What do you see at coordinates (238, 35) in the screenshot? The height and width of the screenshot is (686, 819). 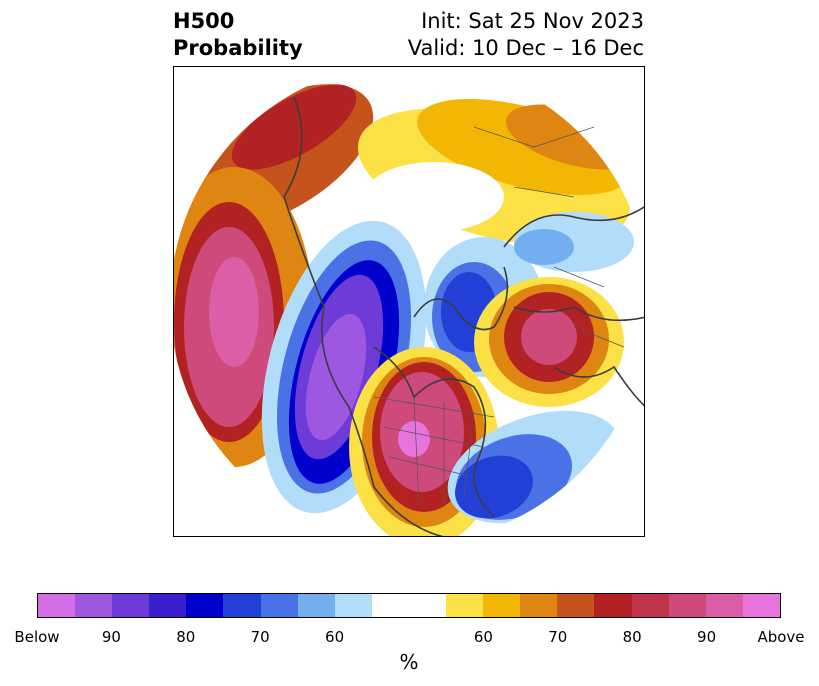 I see `chart-title: H500 Probability` at bounding box center [238, 35].